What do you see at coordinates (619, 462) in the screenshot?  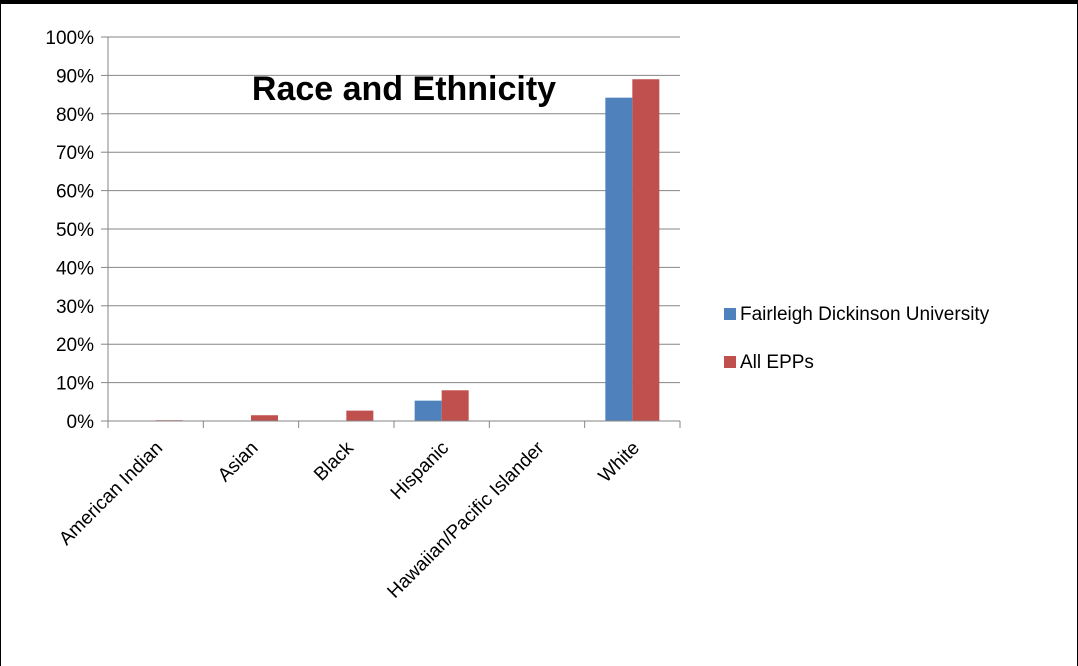 I see `x-tick-label: White` at bounding box center [619, 462].